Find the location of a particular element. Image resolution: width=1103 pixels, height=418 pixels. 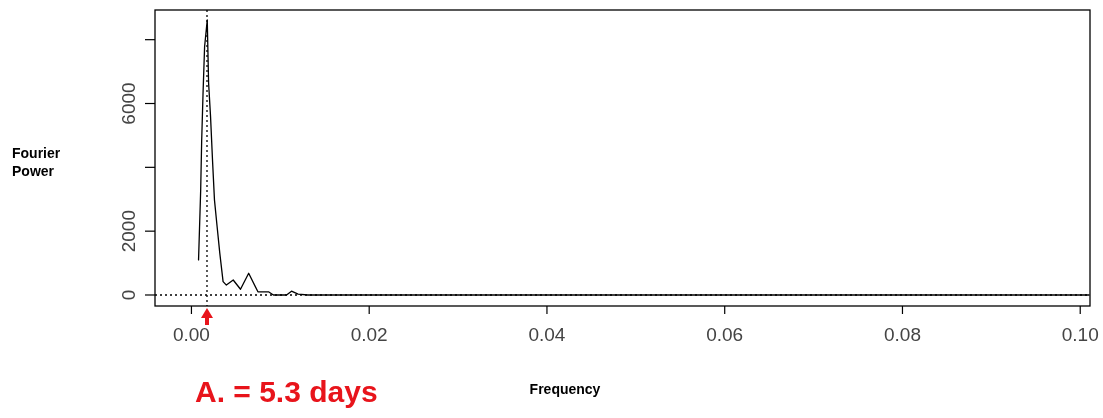

x-tick-label: 0.10 is located at coordinates (1080, 334).